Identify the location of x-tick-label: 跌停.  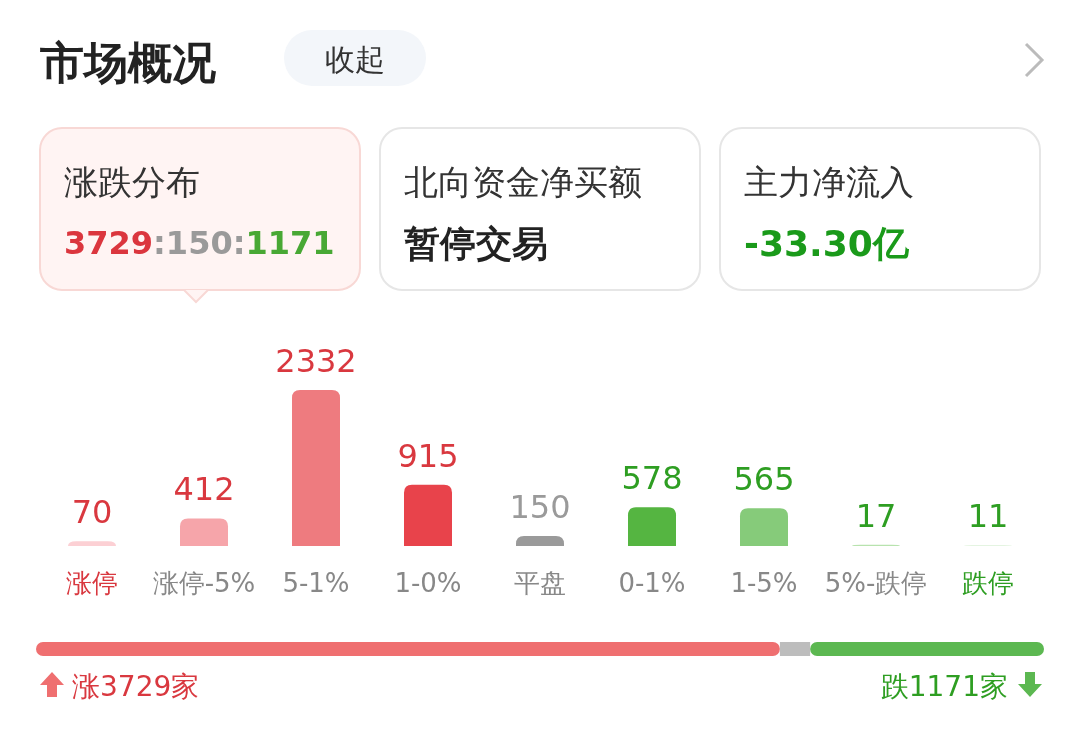
(988, 583).